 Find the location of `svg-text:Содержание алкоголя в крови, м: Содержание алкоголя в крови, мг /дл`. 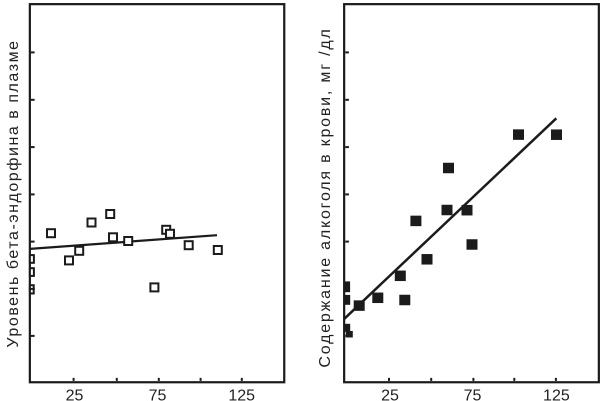

svg-text:Содержание алкоголя в крови, м: Содержание алкоголя в крови, мг /дл is located at coordinates (325, 197).